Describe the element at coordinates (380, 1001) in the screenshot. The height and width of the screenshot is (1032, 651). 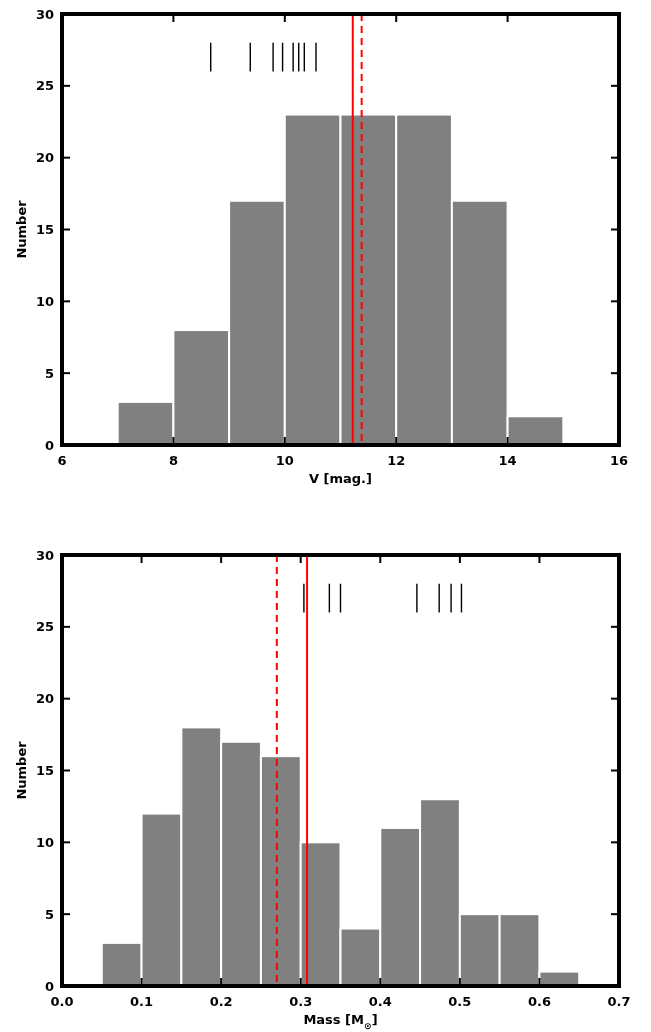
I see `x-tick-label: 0.4` at that location.